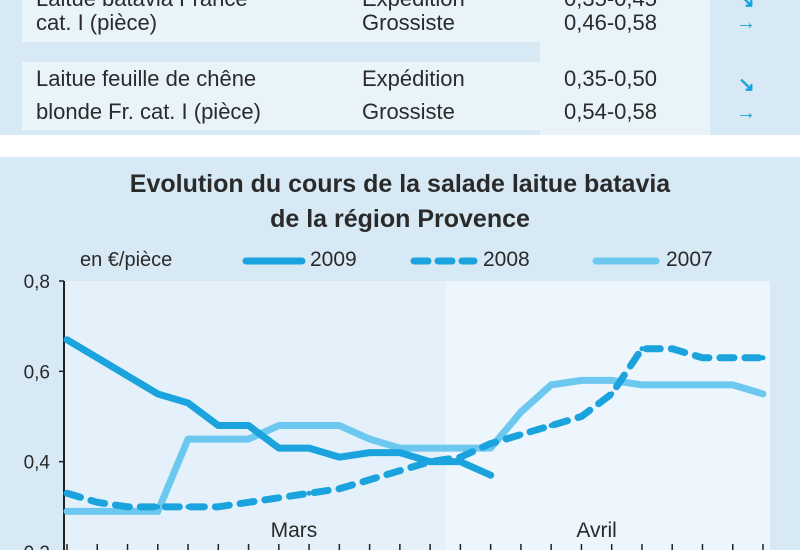  Describe the element at coordinates (333, 259) in the screenshot. I see `legend-label-2009: 2009` at that location.